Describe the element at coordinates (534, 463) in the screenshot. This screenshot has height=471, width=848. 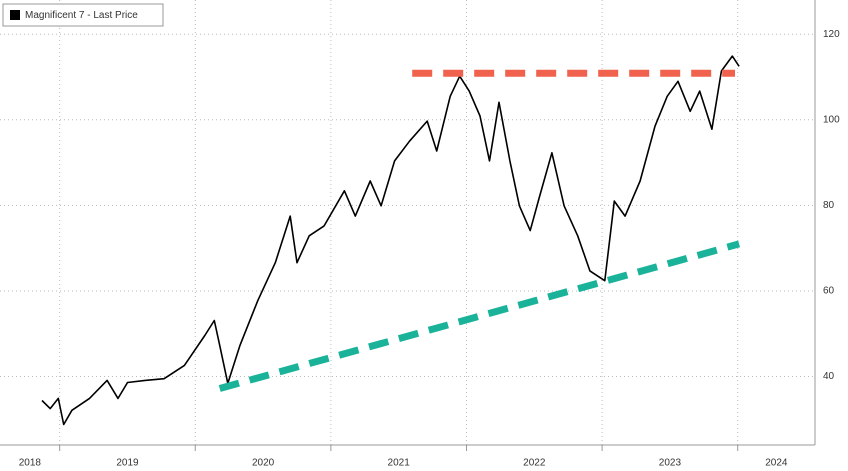
I see `x-tick-label: 2022` at that location.